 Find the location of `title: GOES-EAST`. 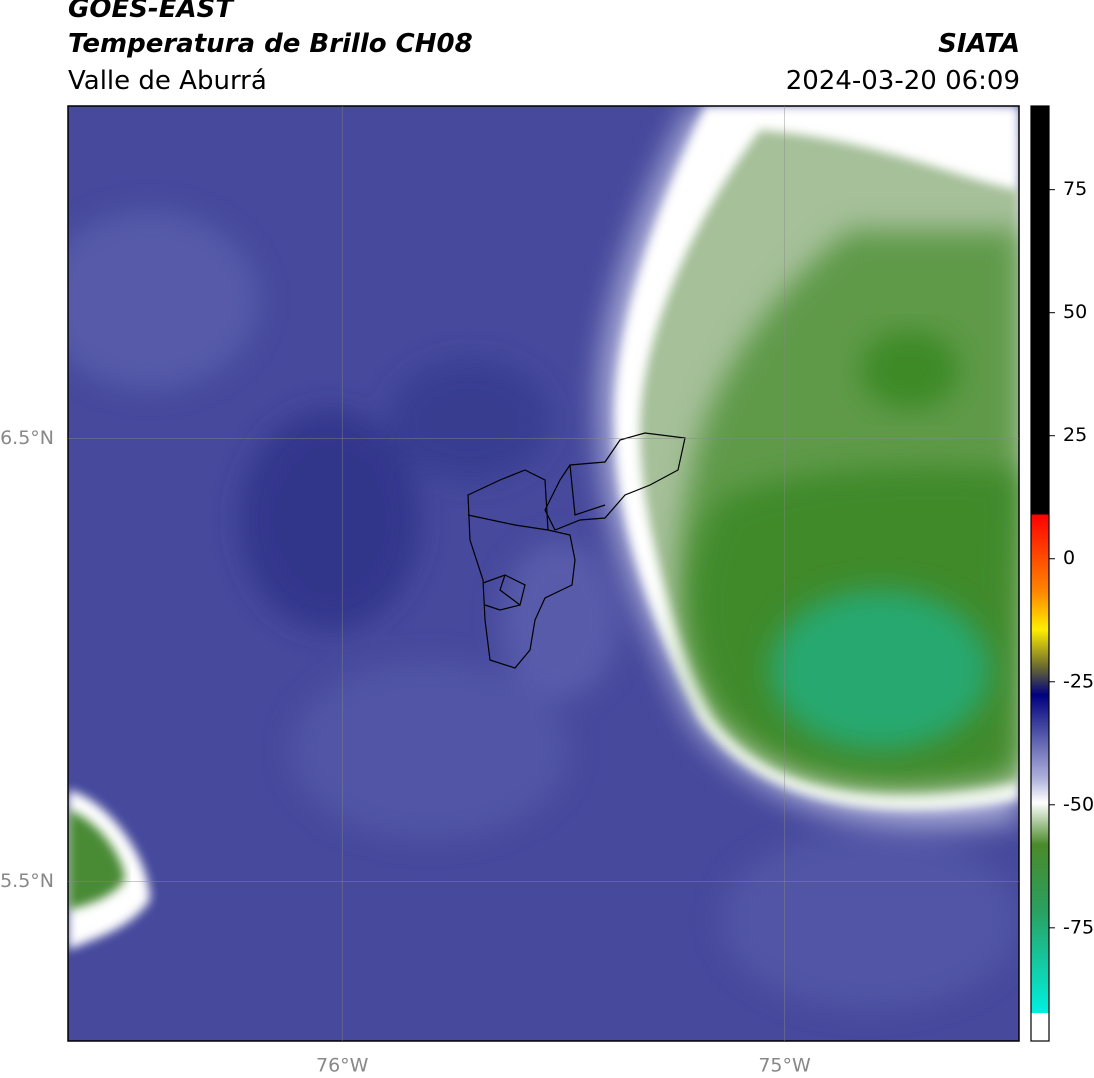

title: GOES-EAST is located at coordinates (151, 12).